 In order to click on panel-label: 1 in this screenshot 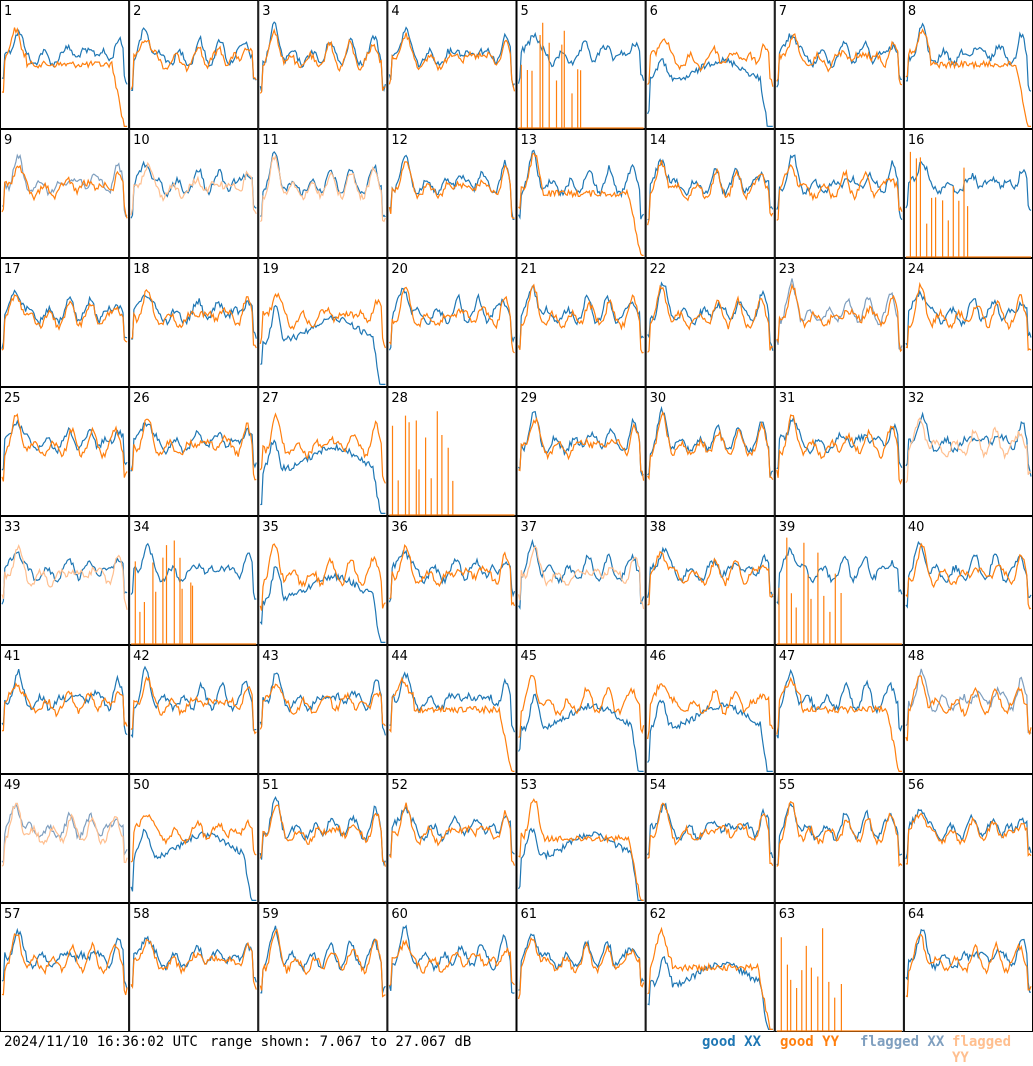, I will do `click(8, 11)`.